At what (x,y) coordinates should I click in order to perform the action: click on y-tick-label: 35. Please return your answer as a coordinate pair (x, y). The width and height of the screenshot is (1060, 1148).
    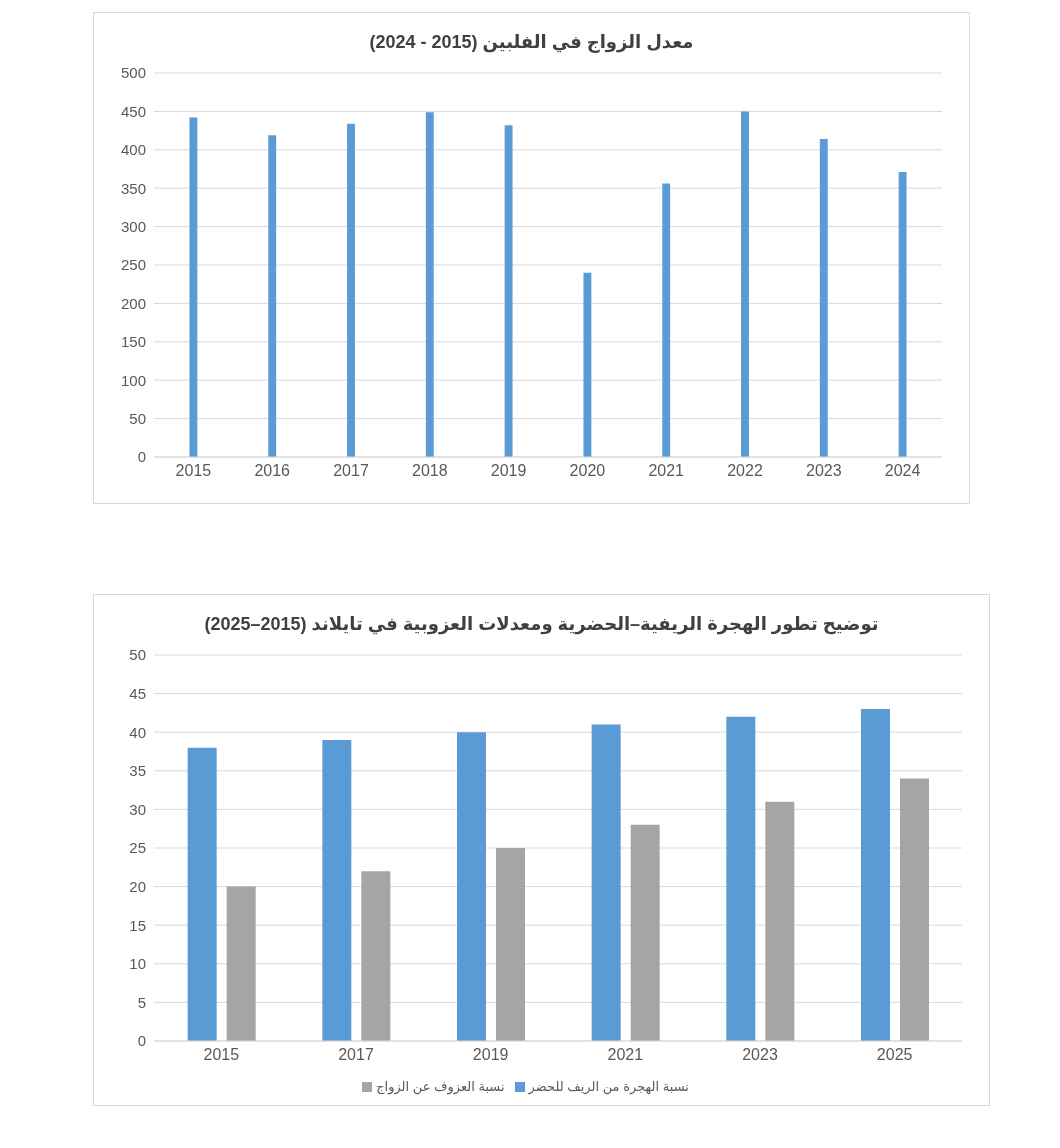
    Looking at the image, I should click on (137, 771).